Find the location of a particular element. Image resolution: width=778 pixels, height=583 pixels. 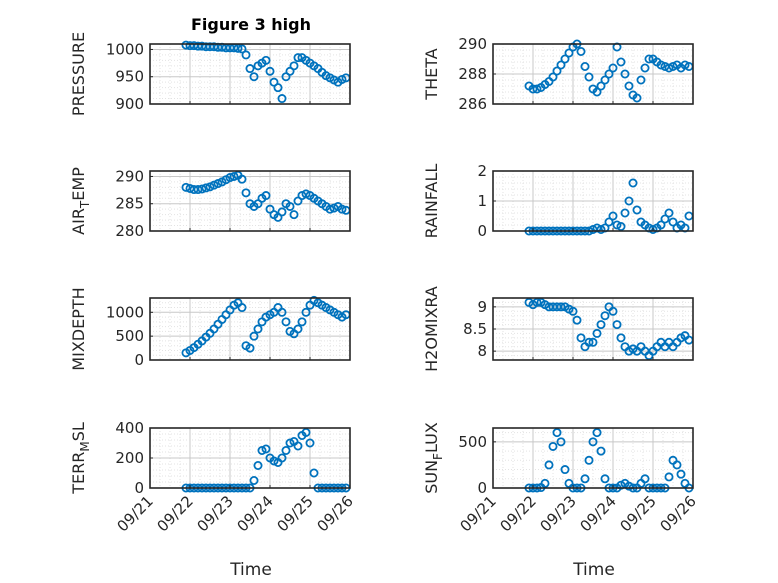

x-tick-label: 09/23 is located at coordinates (215, 513).